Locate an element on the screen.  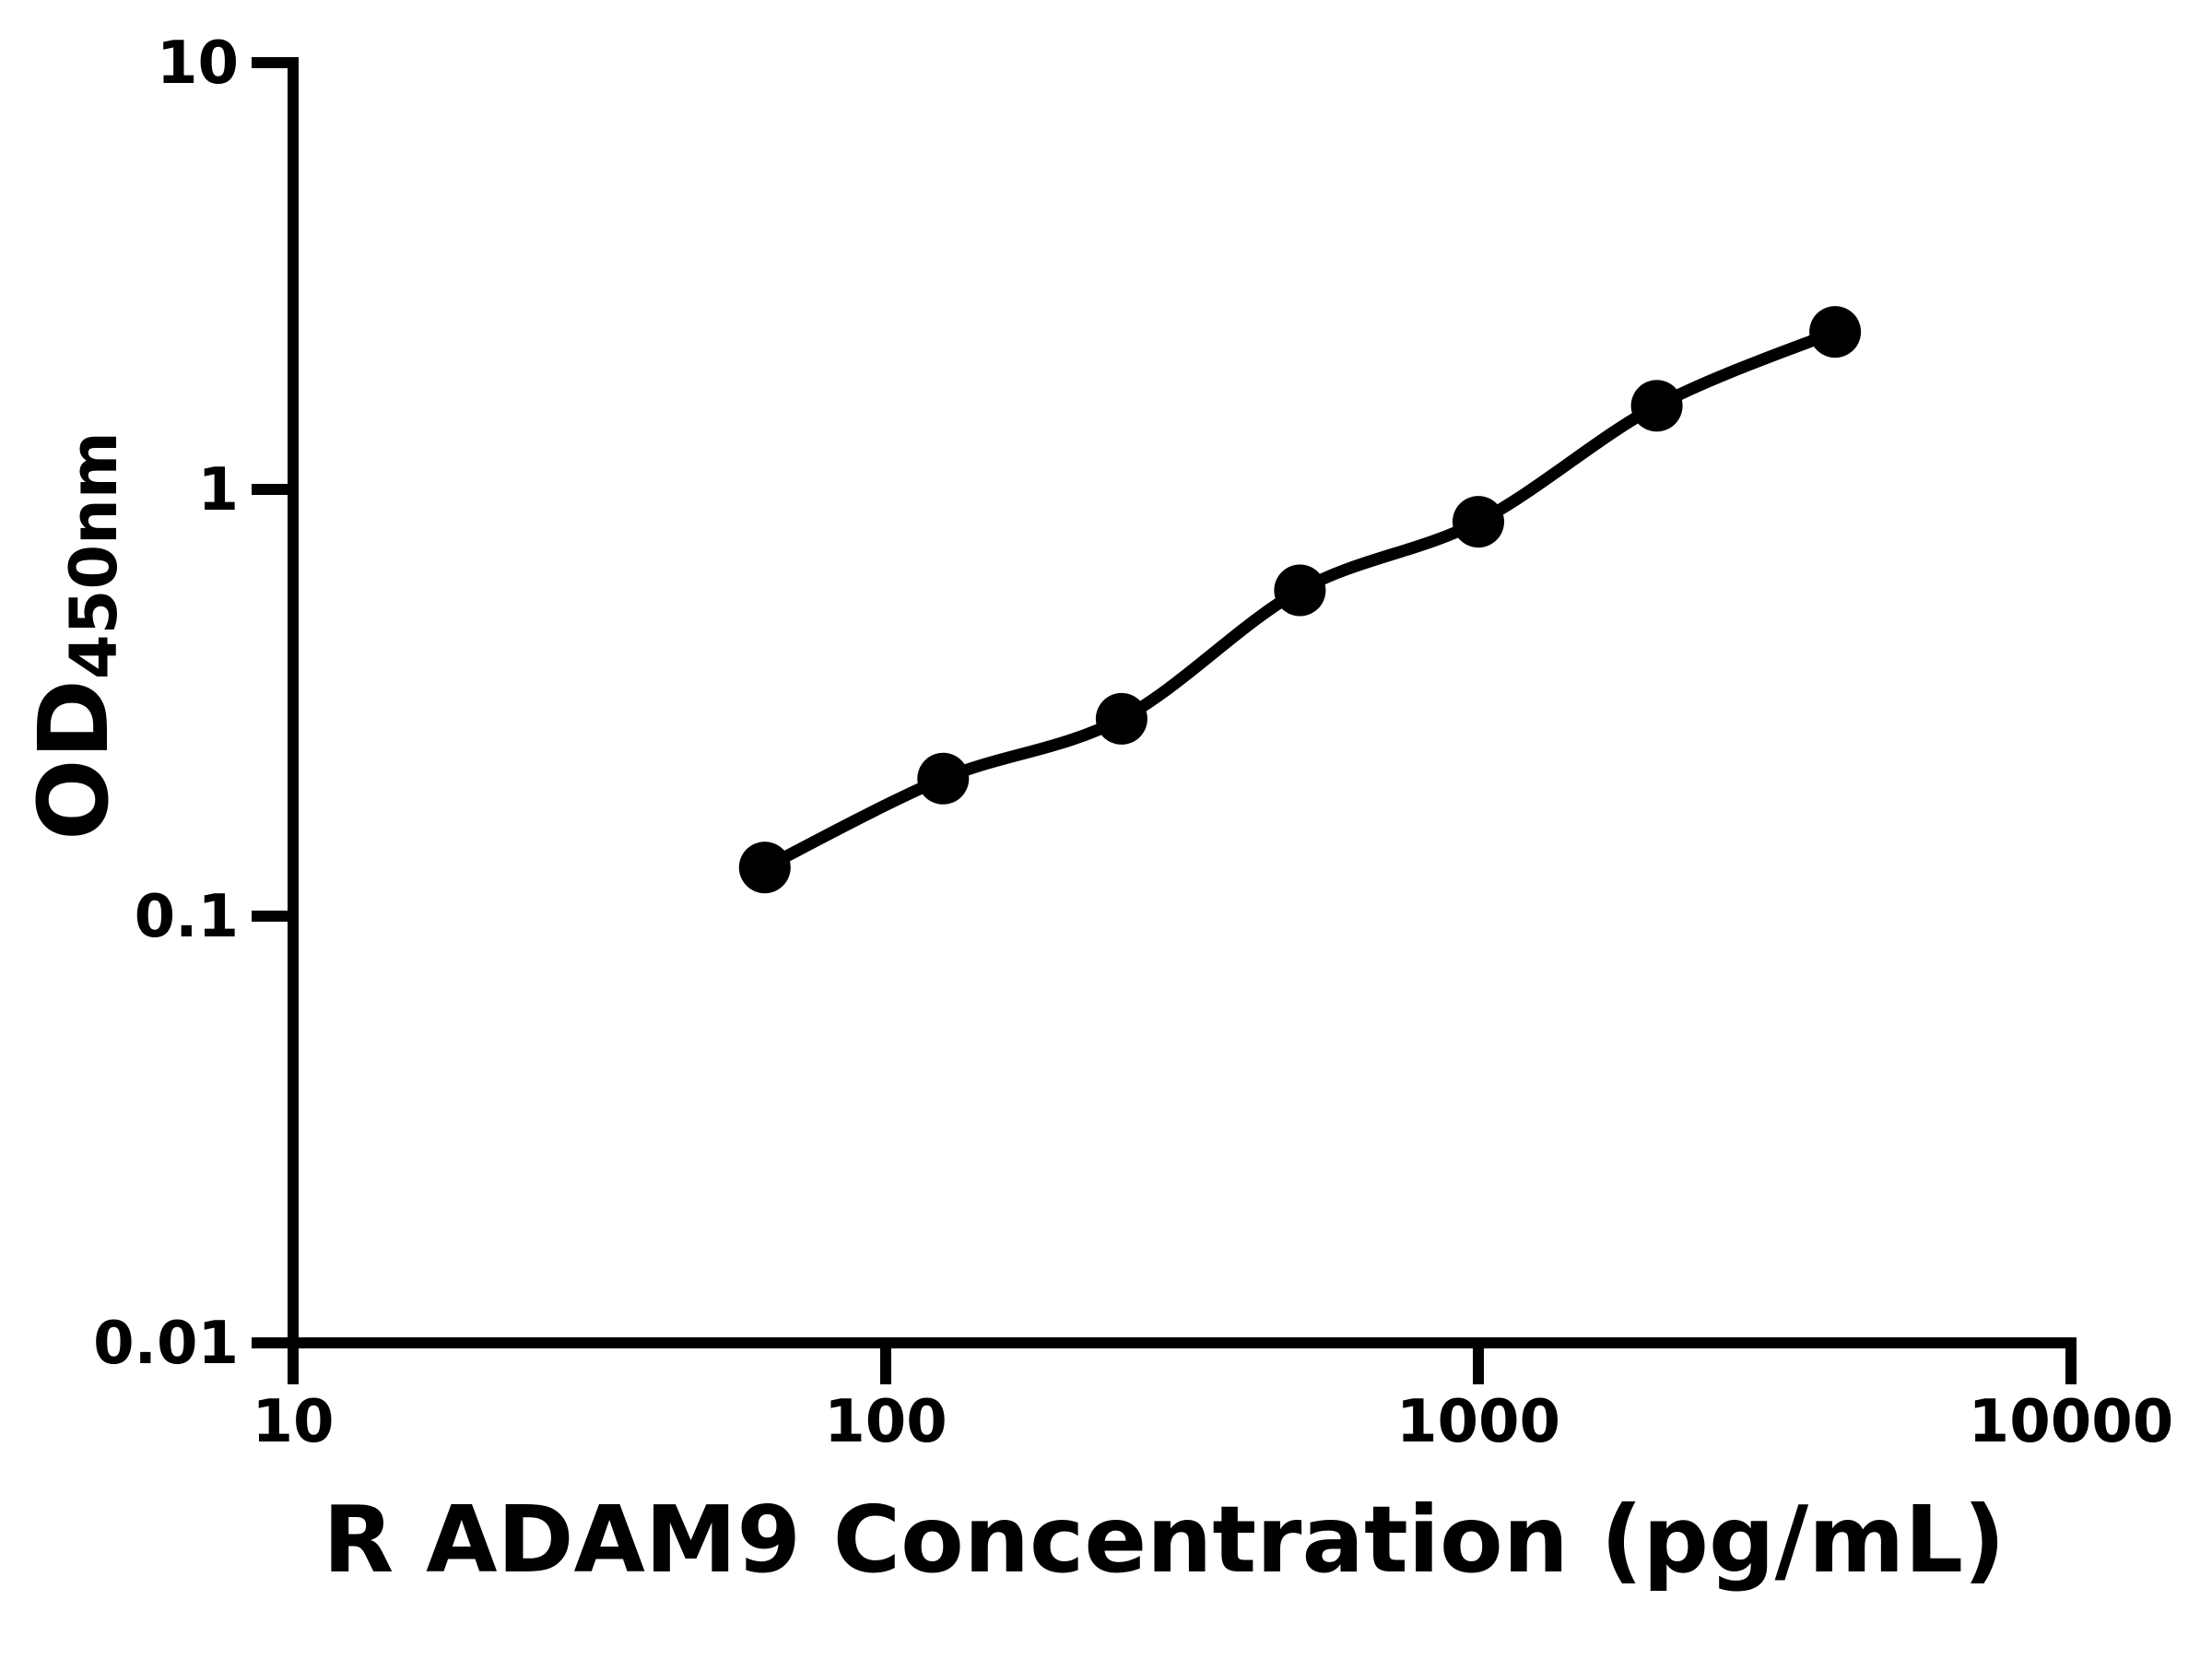
x-tick-label-10: 10 is located at coordinates (293, 1422).